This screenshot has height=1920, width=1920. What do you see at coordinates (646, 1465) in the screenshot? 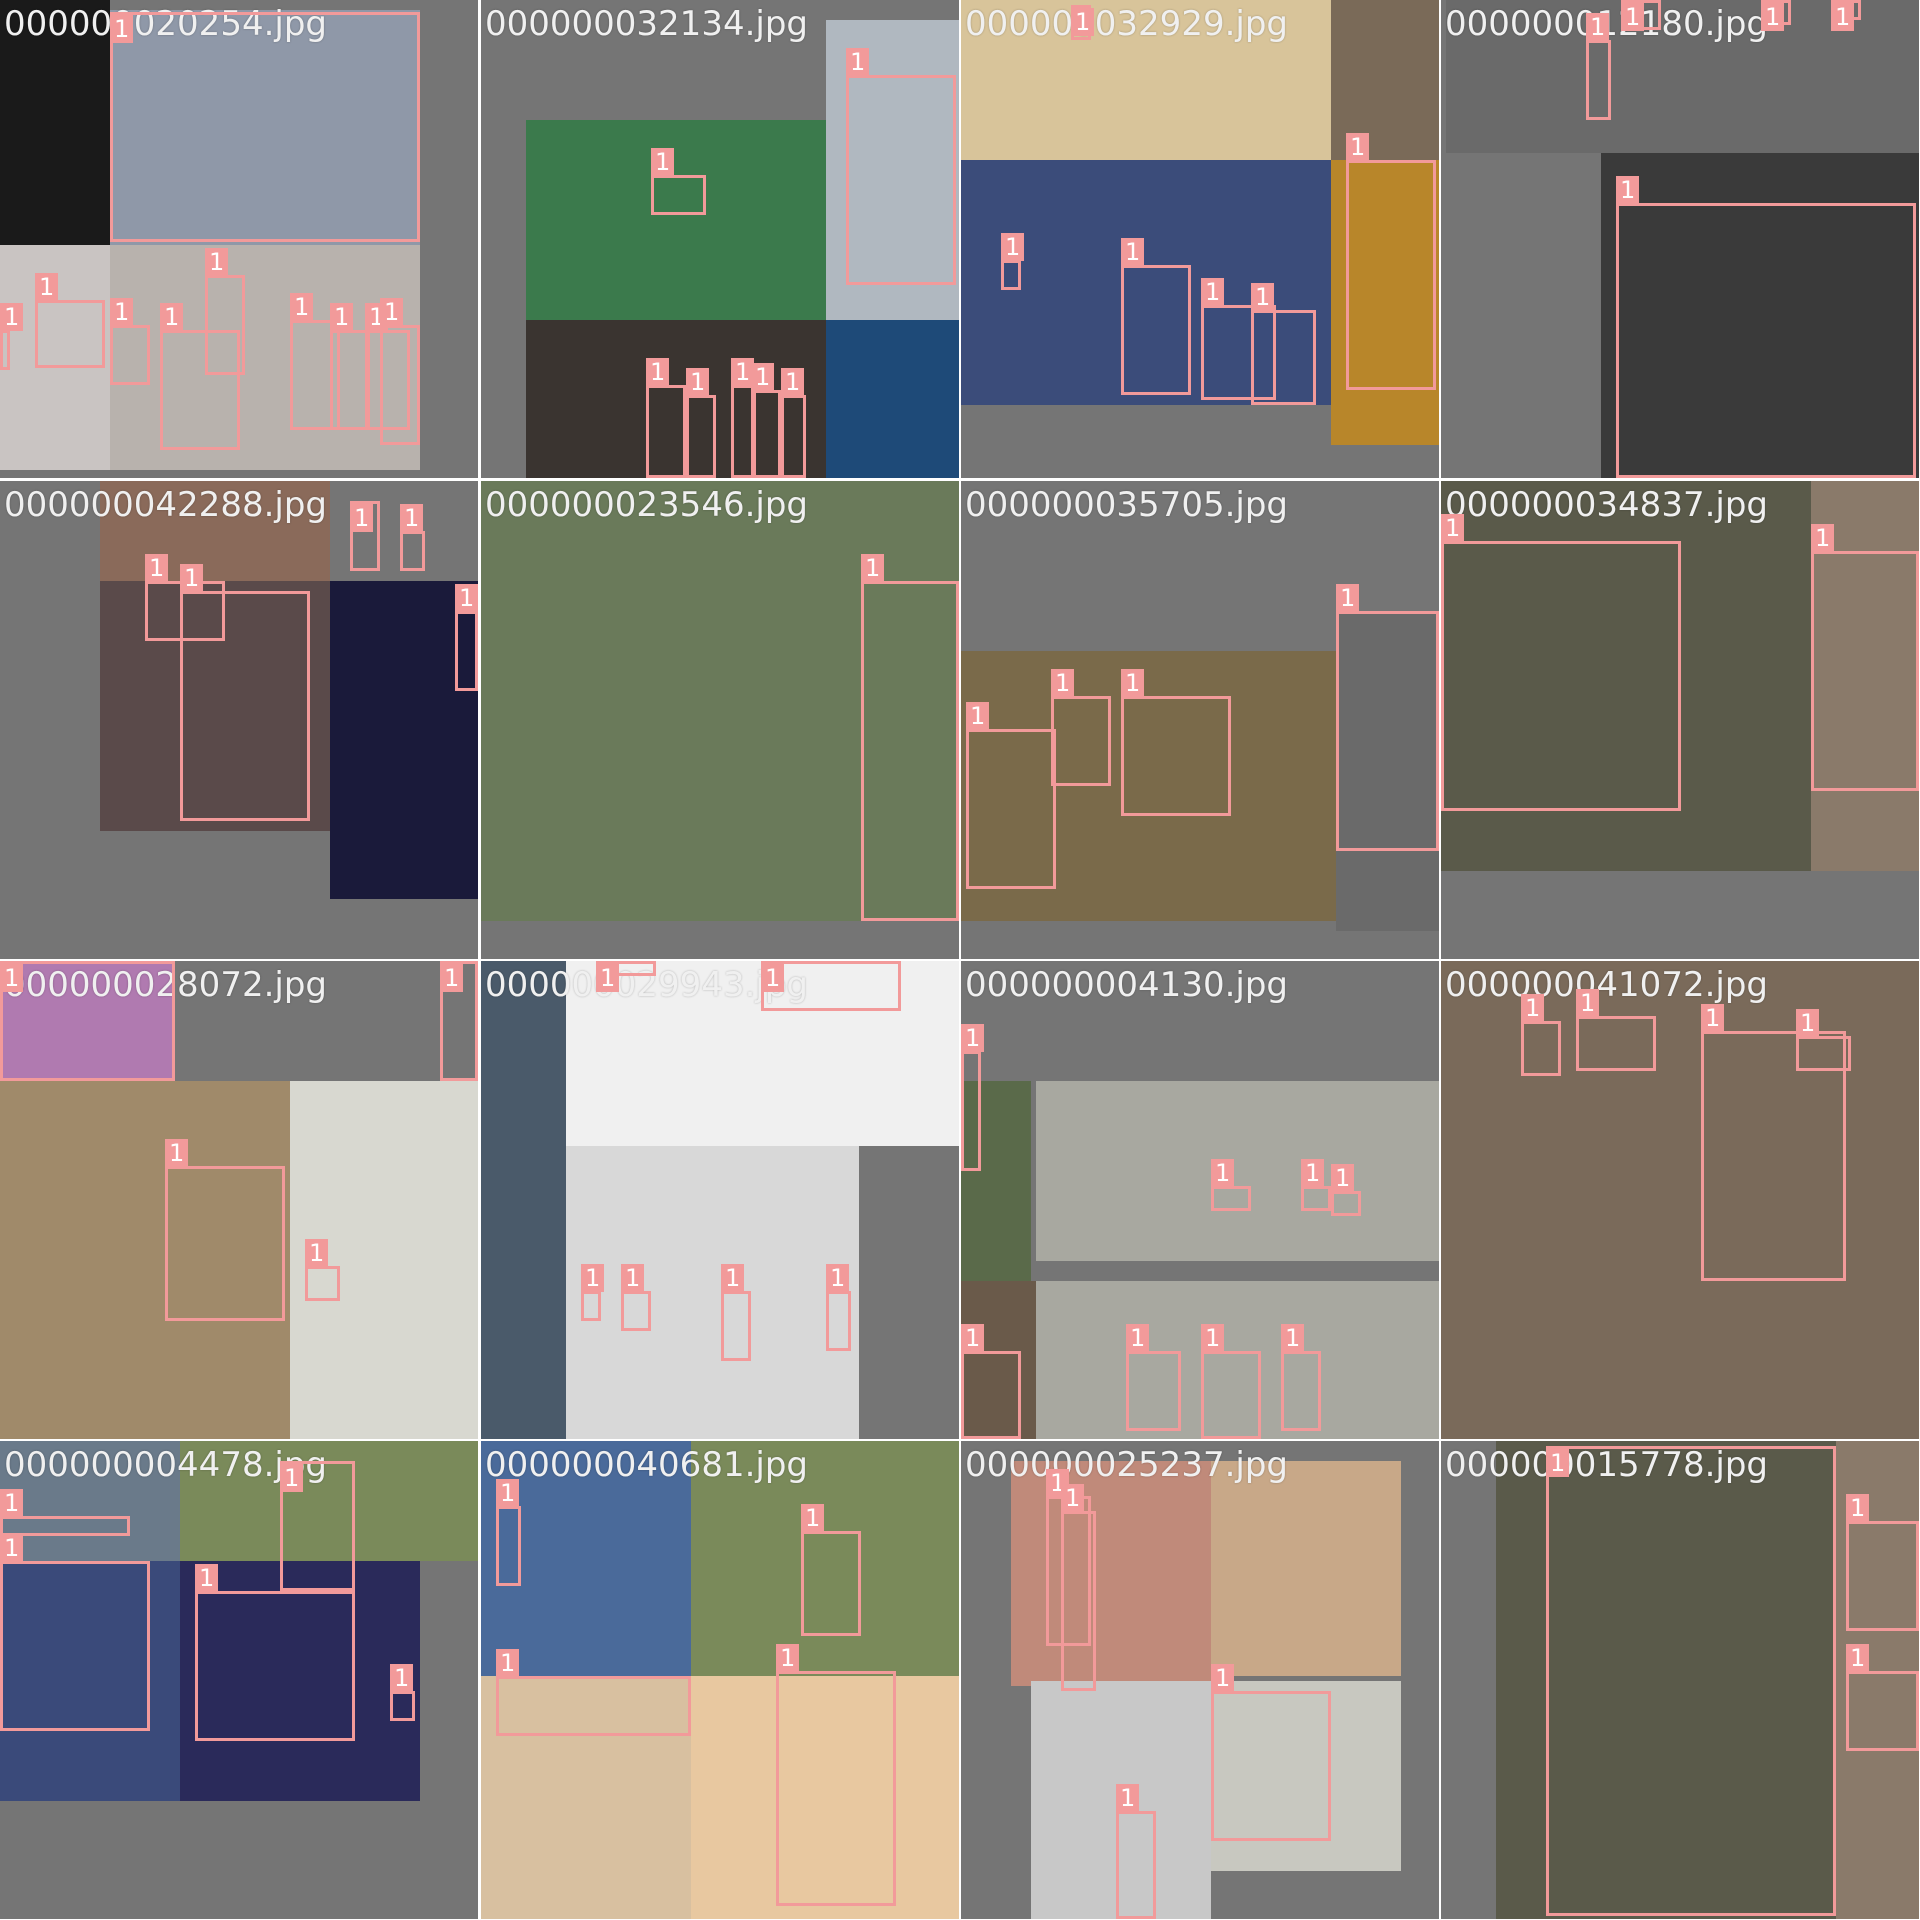
I see `tile-filename: 000000040681.jpg` at bounding box center [646, 1465].